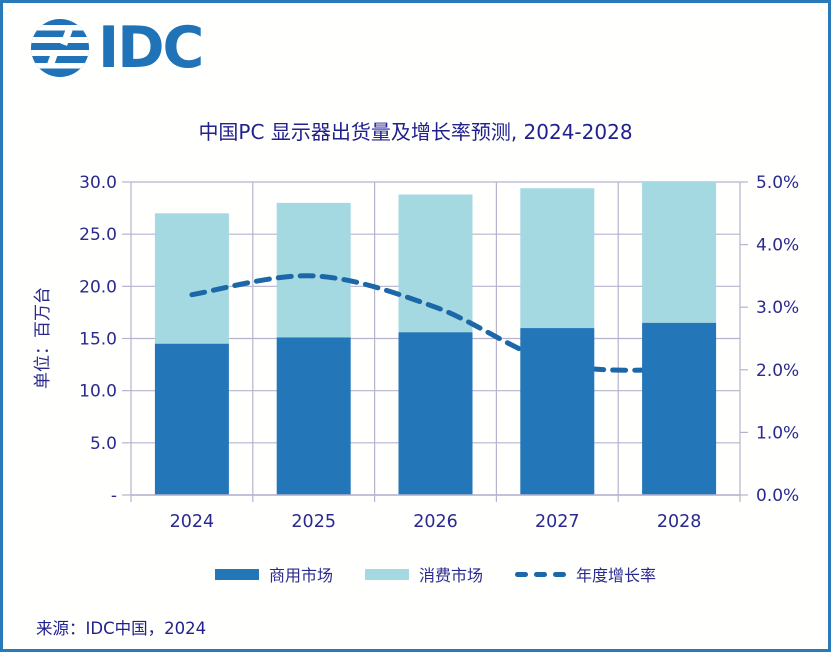 Image resolution: width=831 pixels, height=652 pixels. What do you see at coordinates (540, 574) in the screenshot?
I see `dashed-line-swatch-icon` at bounding box center [540, 574].